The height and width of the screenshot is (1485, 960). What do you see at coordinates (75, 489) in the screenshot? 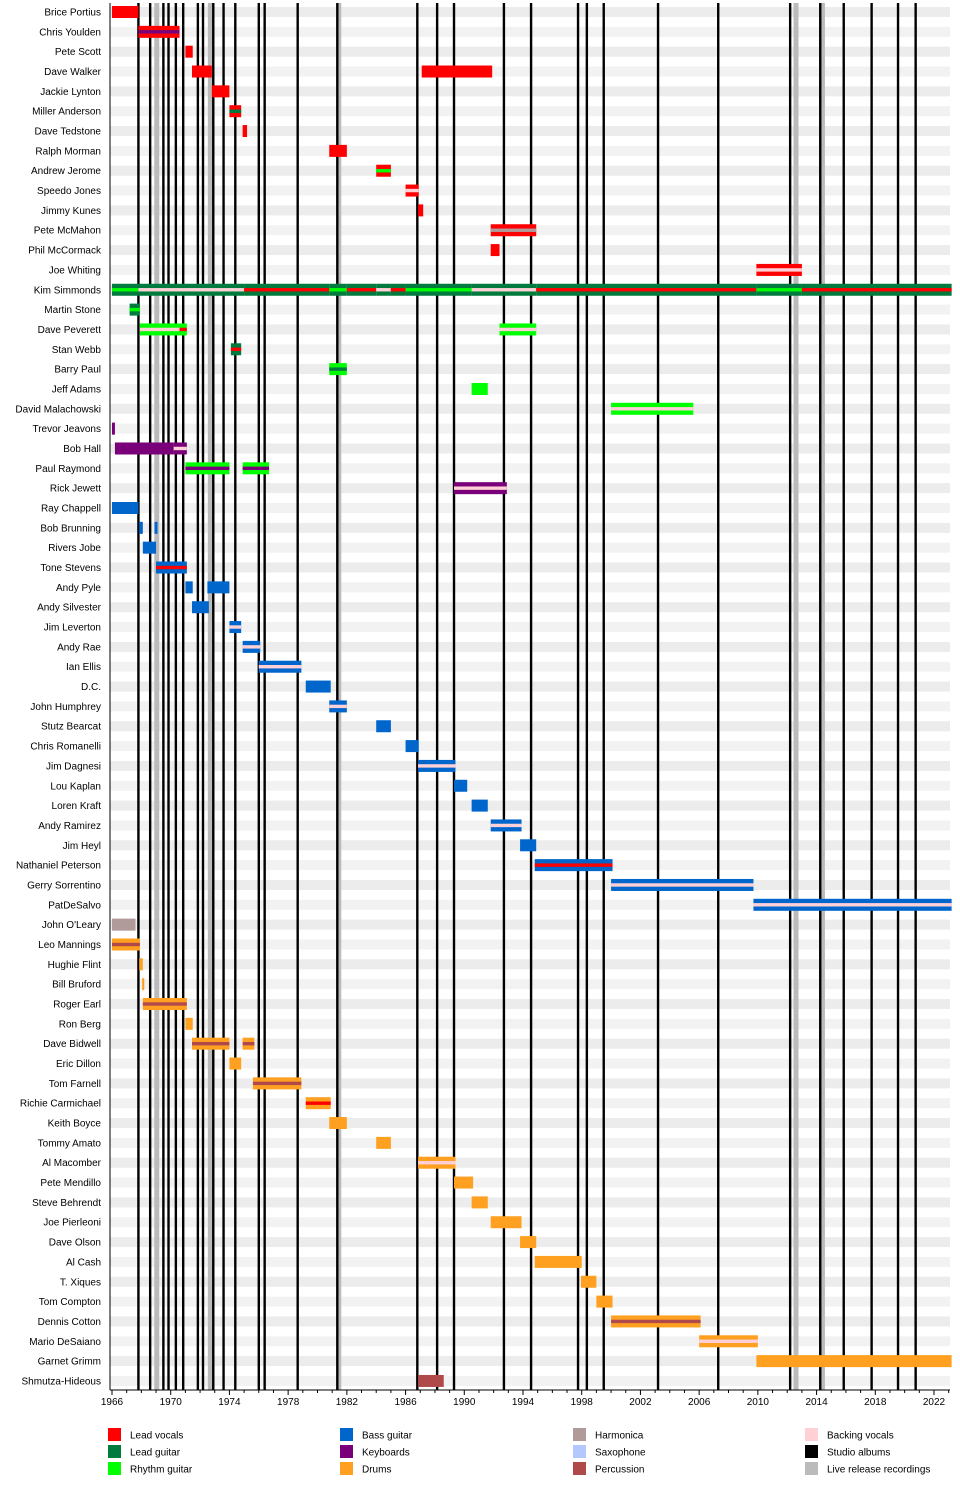
I see `member-label: Rick Jewett` at bounding box center [75, 489].